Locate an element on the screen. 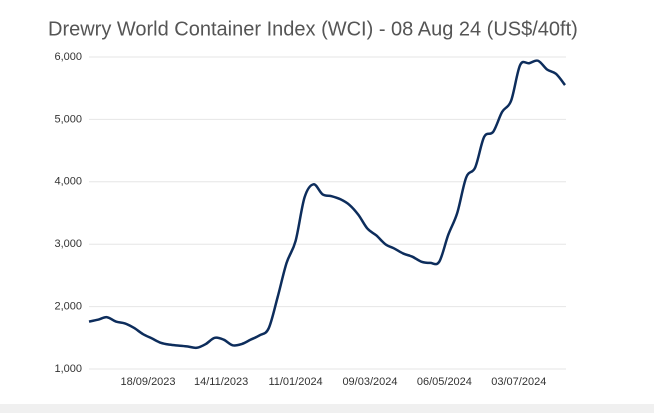  x-tick-label: 03/07/2024 is located at coordinates (518, 382).